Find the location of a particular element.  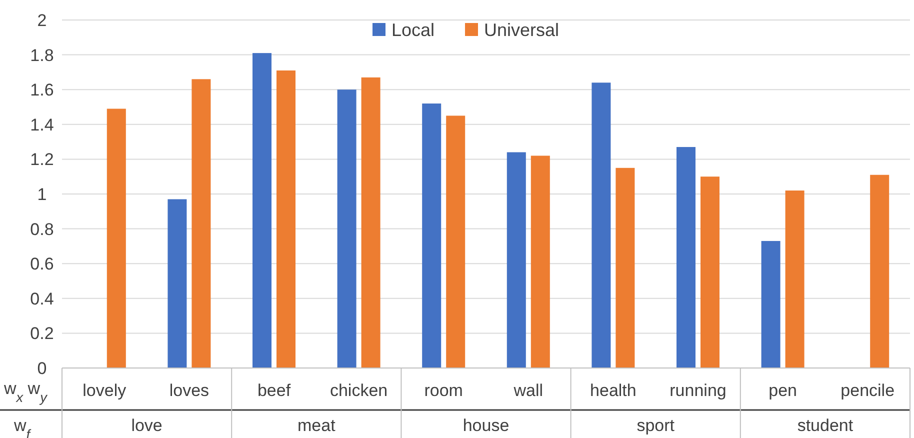

x-tick-label: health is located at coordinates (613, 390).